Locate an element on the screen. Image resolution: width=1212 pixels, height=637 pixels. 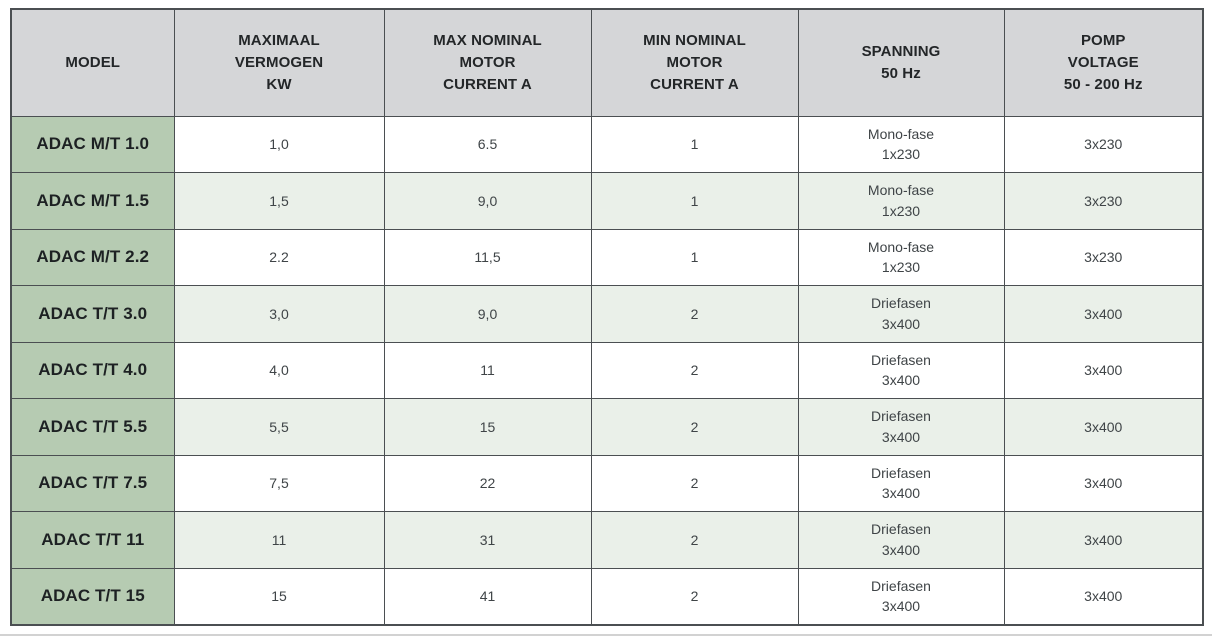
cell-model: ADAC M/T 2.2 is located at coordinates (92, 257).